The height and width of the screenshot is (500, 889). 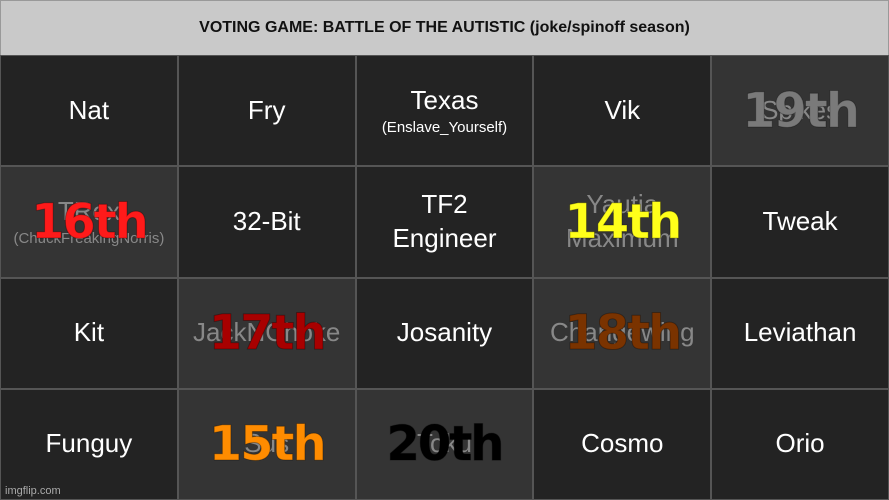 I want to click on contestant-name: Nat, so click(x=89, y=109).